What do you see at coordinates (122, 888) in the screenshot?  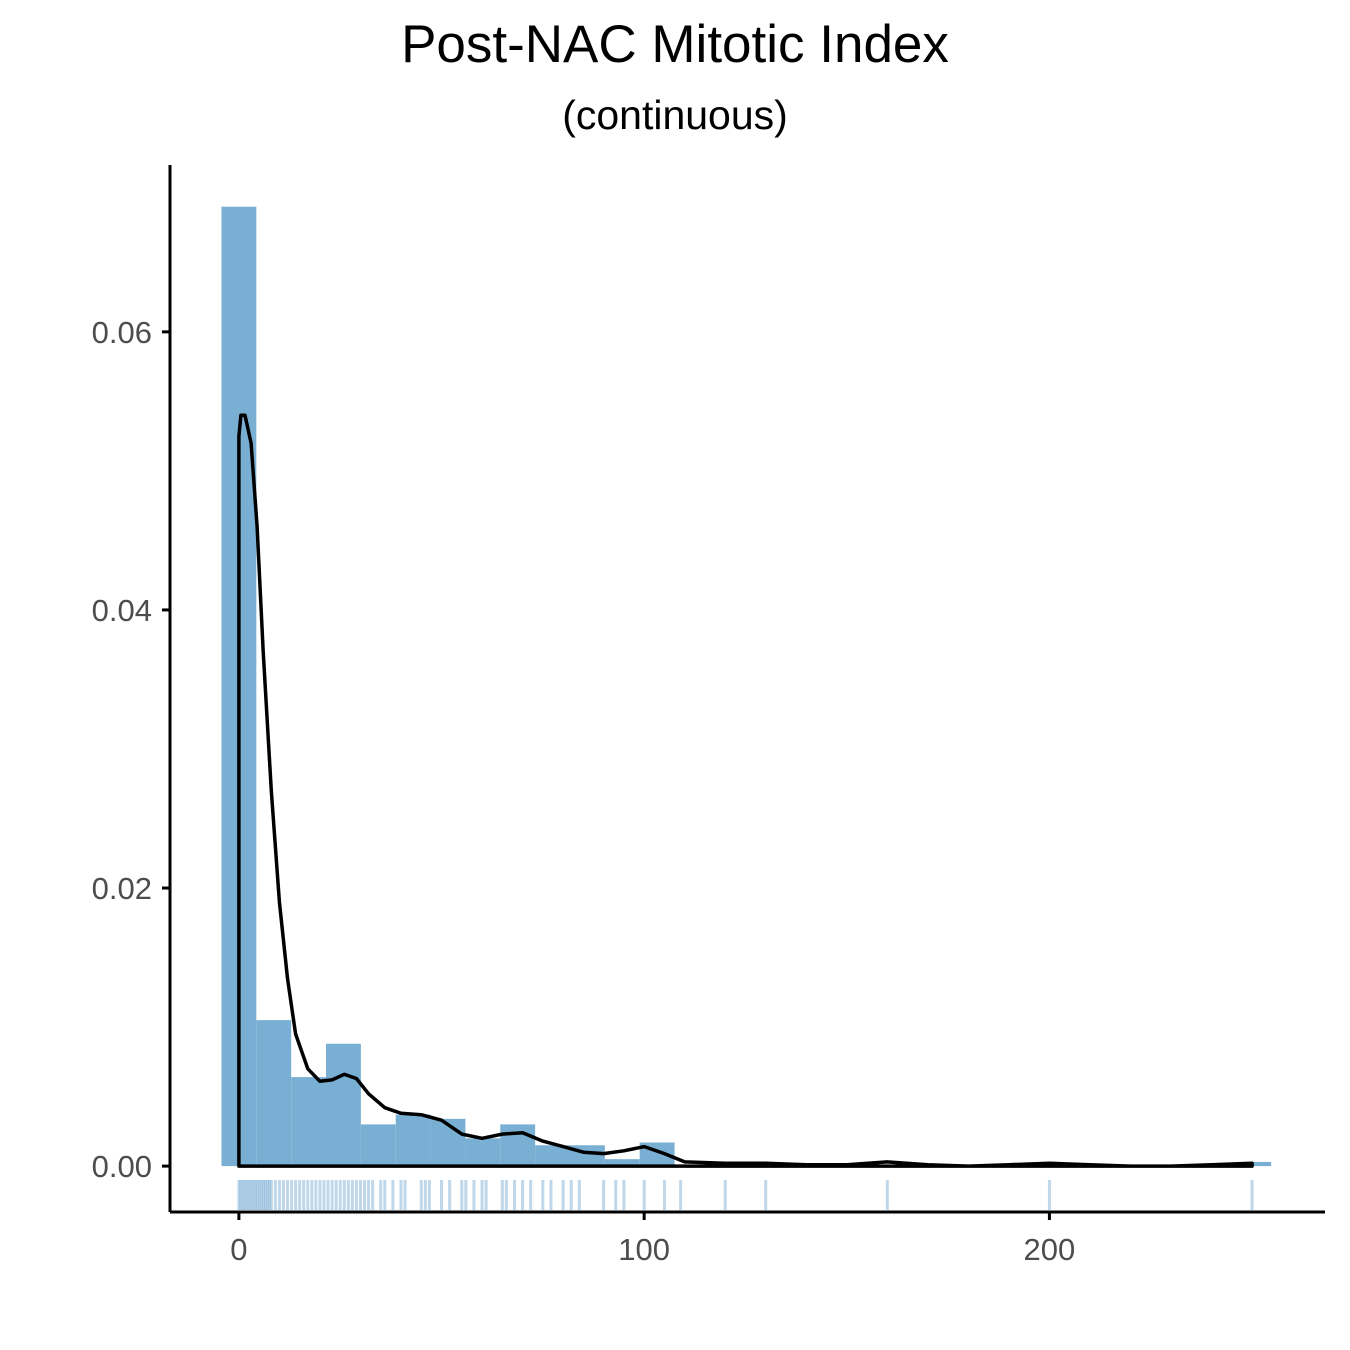 I see `y-tick-label: 0.02` at bounding box center [122, 888].